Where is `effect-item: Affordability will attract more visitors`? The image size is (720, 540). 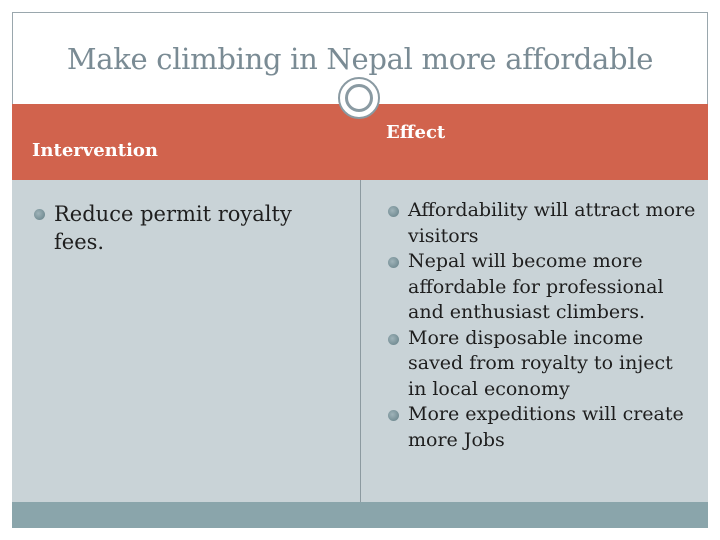 effect-item: Affordability will attract more visitors is located at coordinates (541, 223).